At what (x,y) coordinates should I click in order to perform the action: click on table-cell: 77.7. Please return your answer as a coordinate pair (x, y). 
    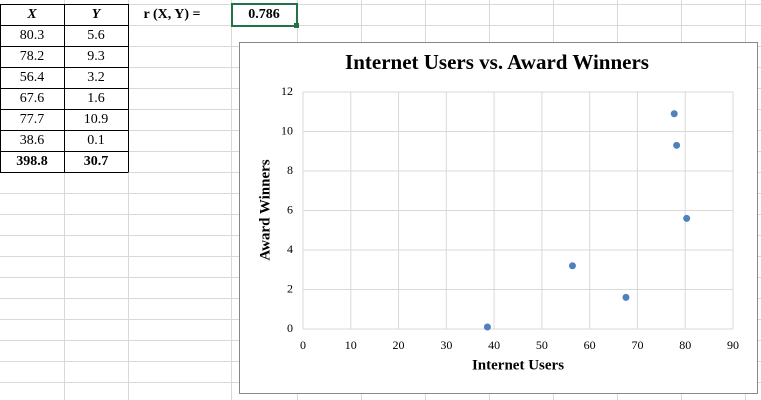
    Looking at the image, I should click on (32, 119).